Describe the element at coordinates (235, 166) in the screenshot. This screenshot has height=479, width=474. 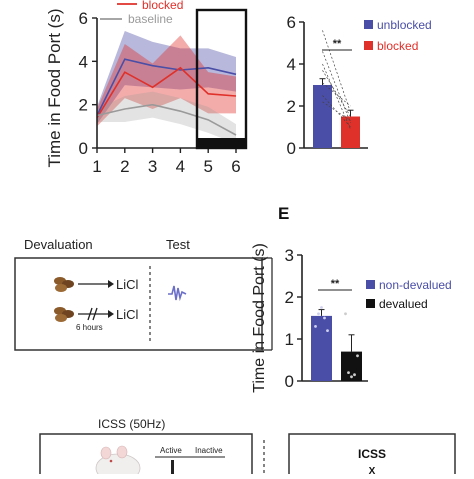
I see `xtick-label: 6` at that location.